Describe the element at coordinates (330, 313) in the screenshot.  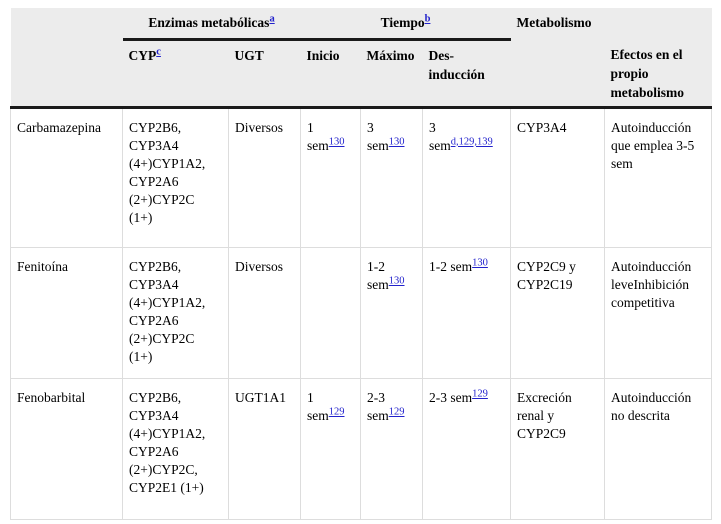
I see `cell-inicio` at that location.